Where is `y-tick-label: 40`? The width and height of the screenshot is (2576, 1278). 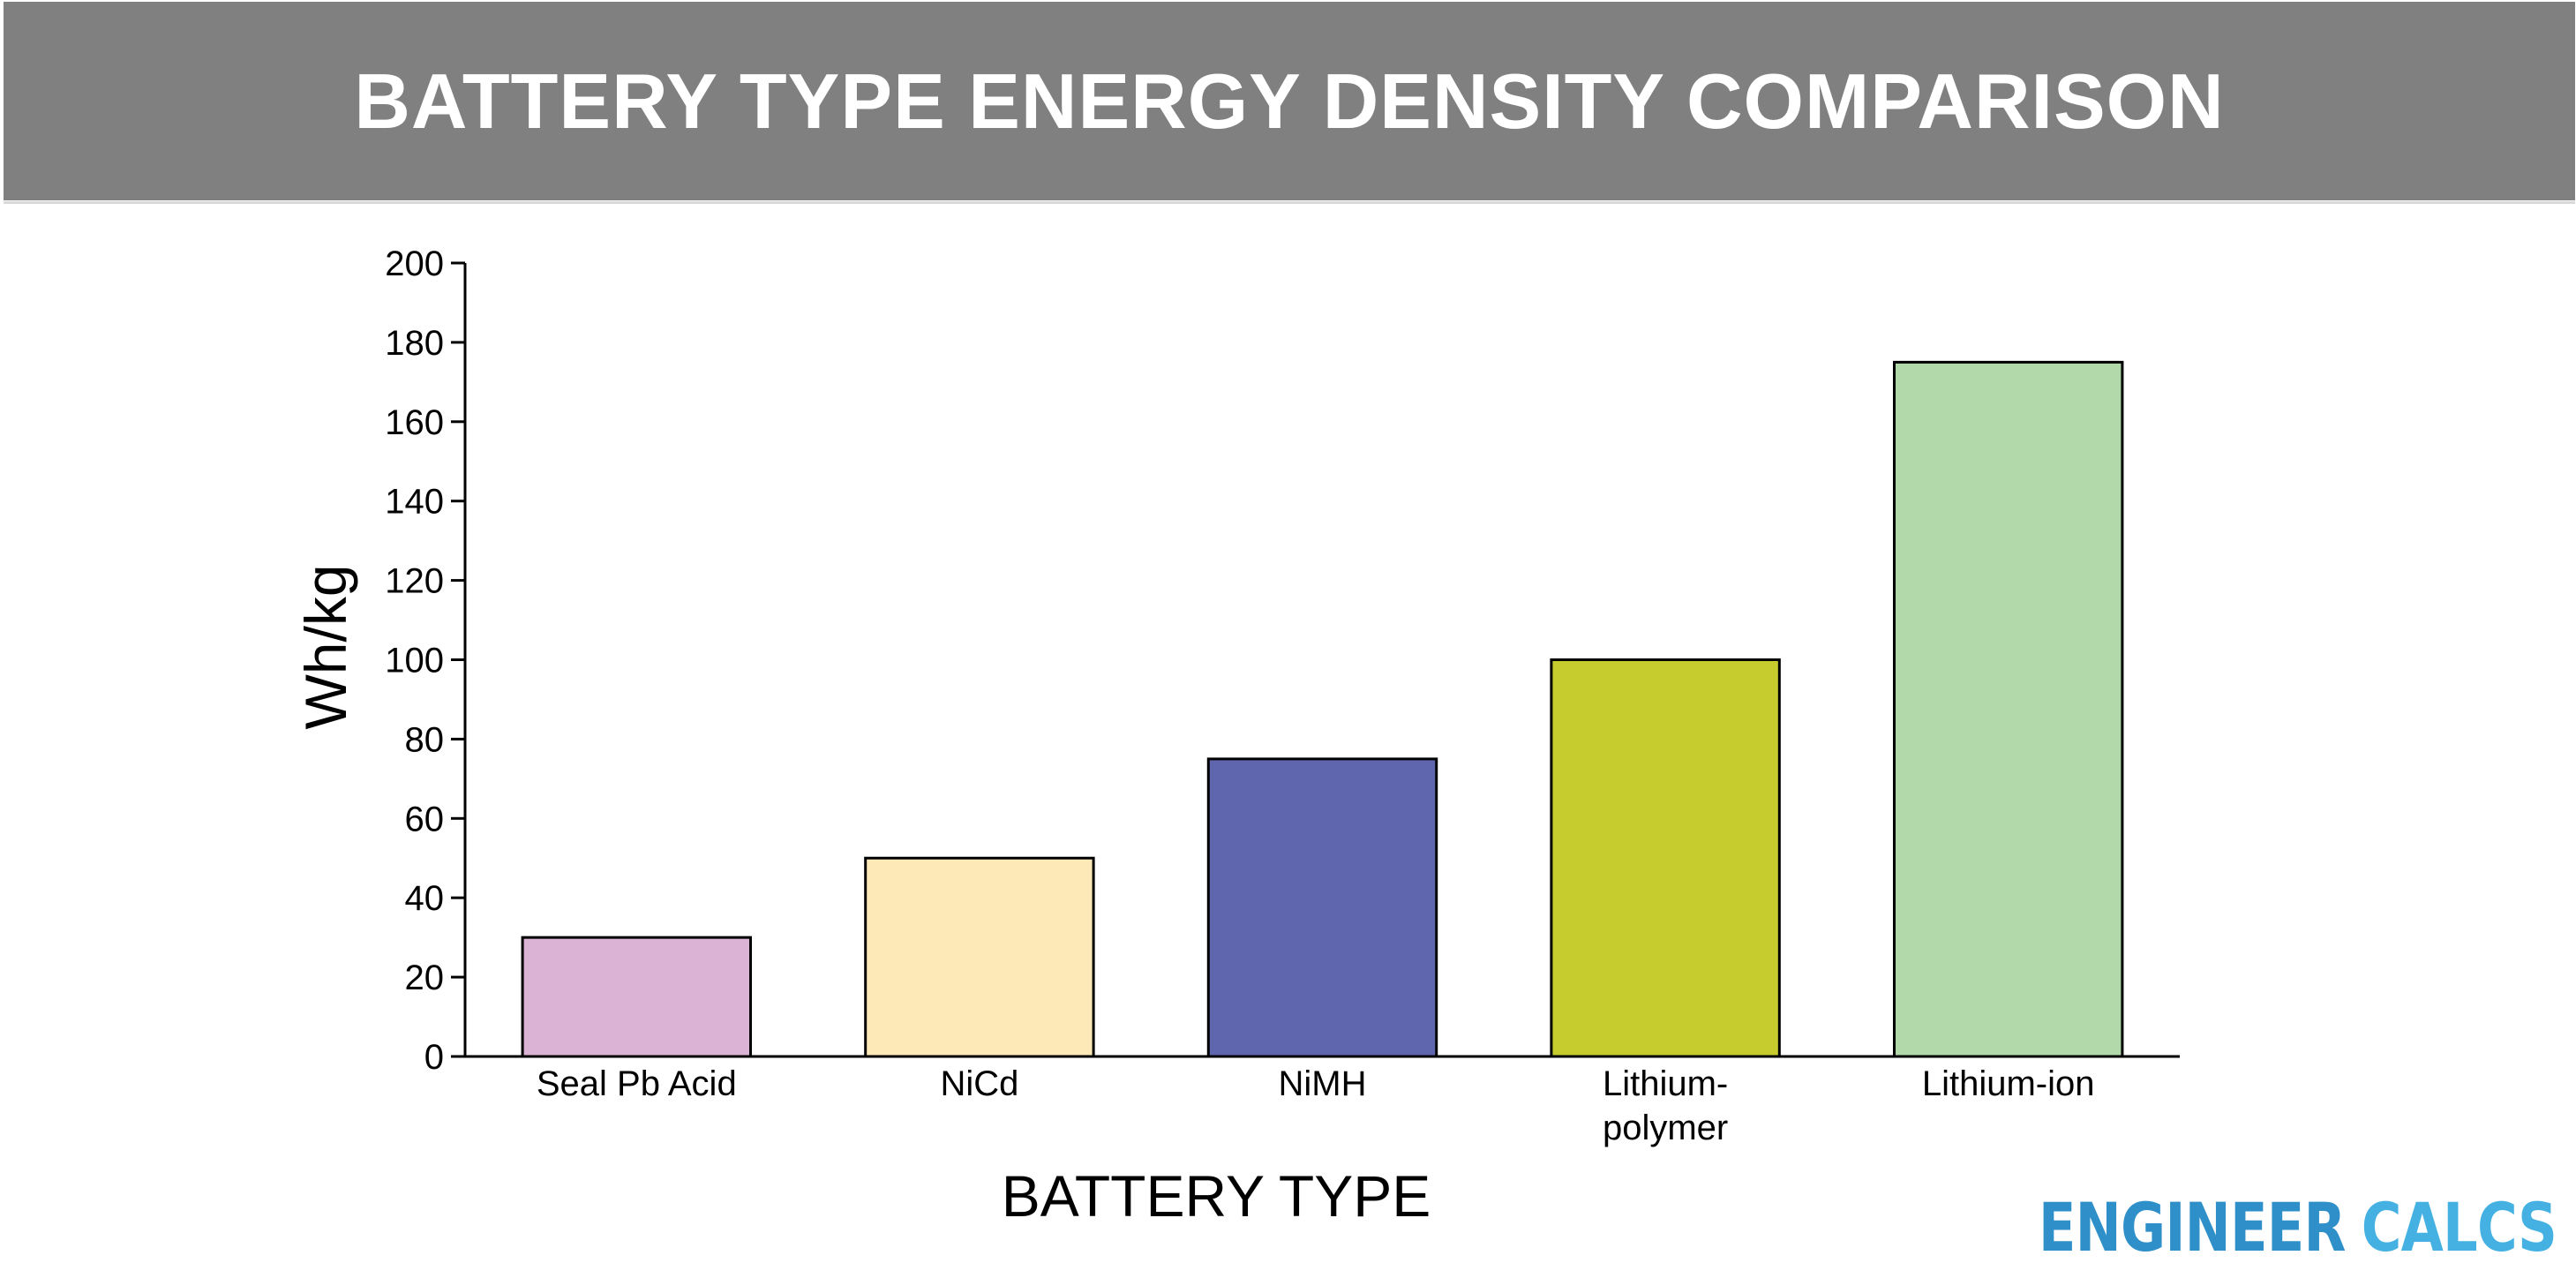 y-tick-label: 40 is located at coordinates (425, 898).